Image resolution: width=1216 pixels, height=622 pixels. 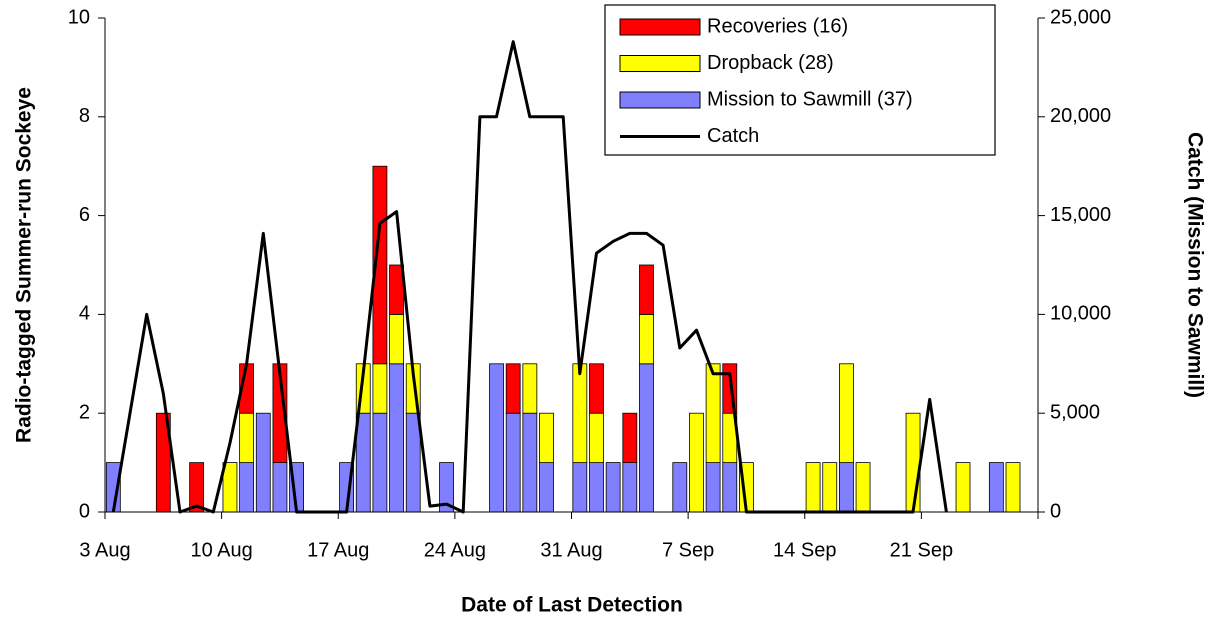 I want to click on y2-tick-label: 5,000, so click(x=1075, y=412).